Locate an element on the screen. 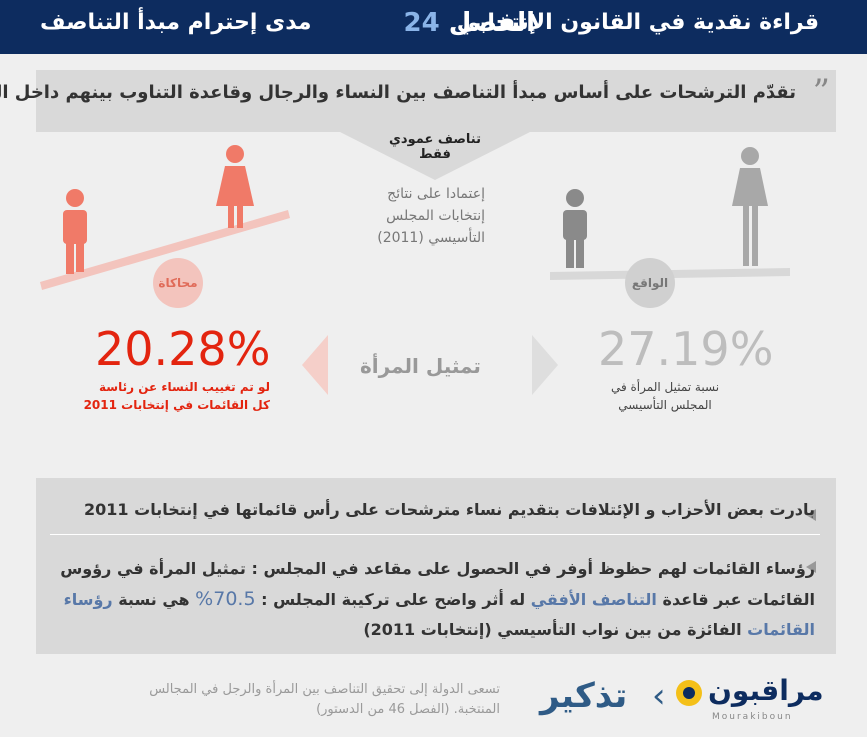 The height and width of the screenshot is (737, 867). based-on-line: إعتمادا على نتائج is located at coordinates (436, 194).